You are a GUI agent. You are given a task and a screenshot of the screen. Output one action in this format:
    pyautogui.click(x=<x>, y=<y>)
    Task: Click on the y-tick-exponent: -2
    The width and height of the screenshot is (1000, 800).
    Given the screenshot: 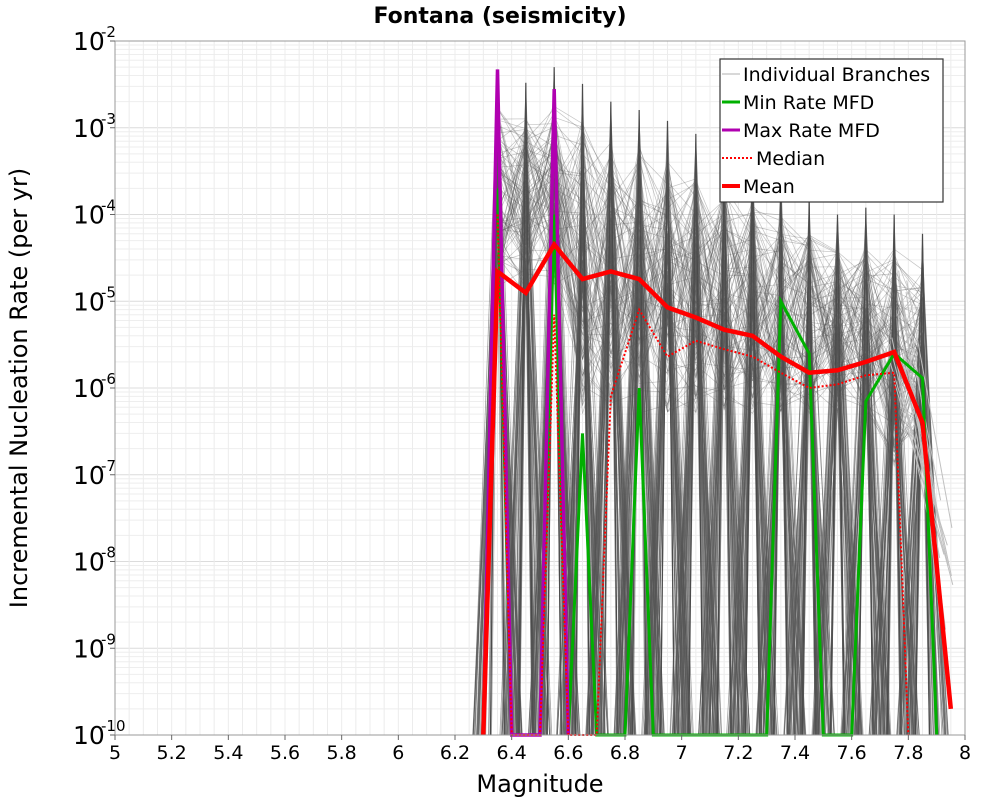 What is the action you would take?
    pyautogui.click(x=108, y=32)
    